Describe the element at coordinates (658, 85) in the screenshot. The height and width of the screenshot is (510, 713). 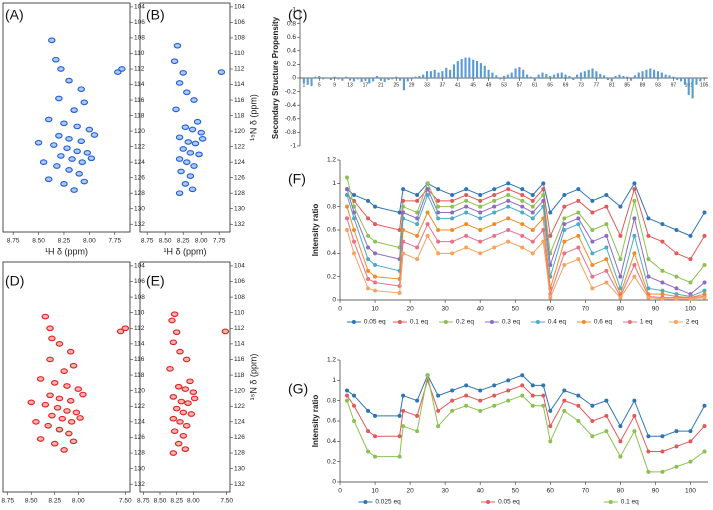
I see `x-tick-label: 93` at that location.